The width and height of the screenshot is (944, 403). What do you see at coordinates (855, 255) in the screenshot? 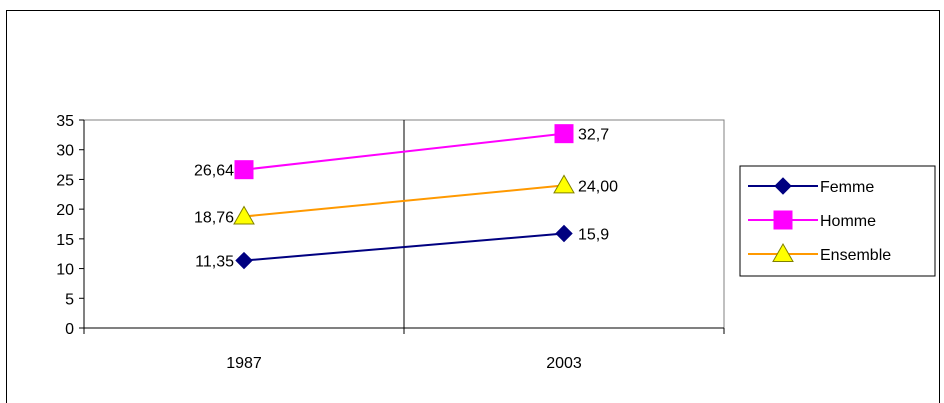
I see `legend-label-ensemble: Ensemble` at bounding box center [855, 255].